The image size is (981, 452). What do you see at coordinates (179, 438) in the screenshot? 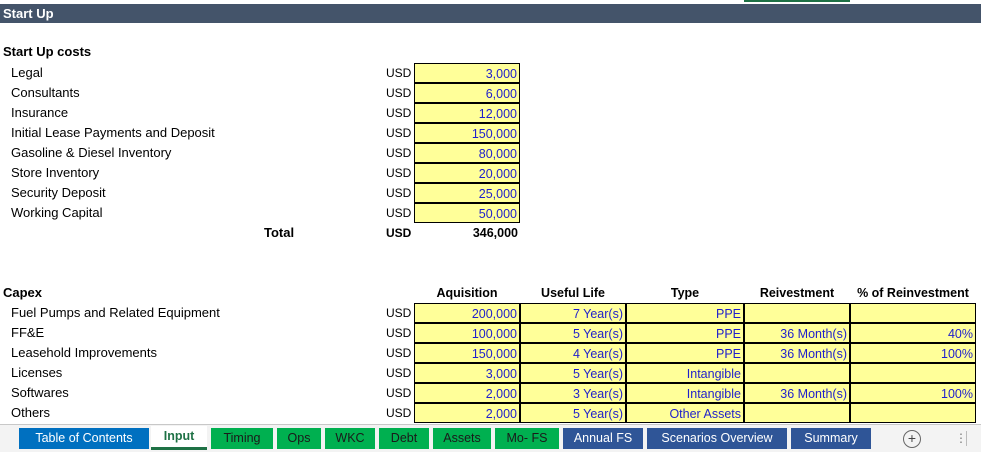
I see `tab-input: Input` at bounding box center [179, 438].